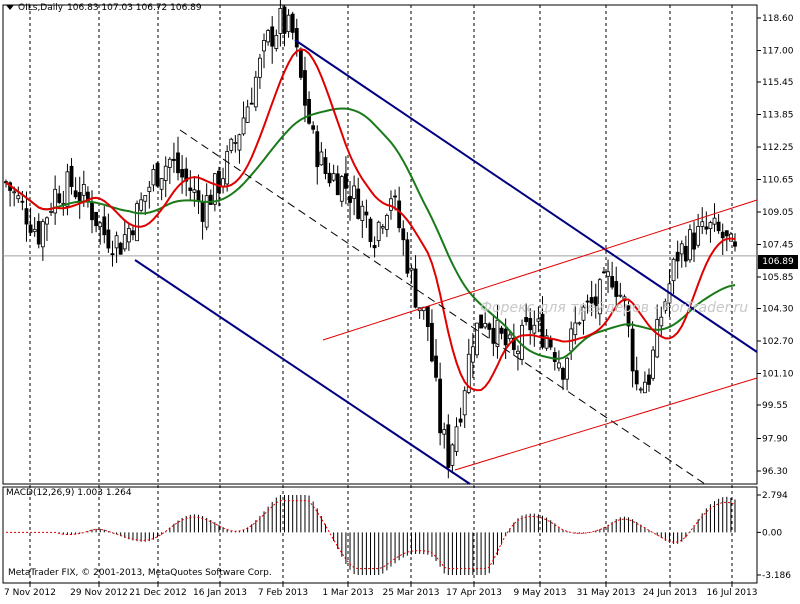 The height and width of the screenshot is (604, 800). I want to click on y-tick-label: 110.65, so click(778, 180).